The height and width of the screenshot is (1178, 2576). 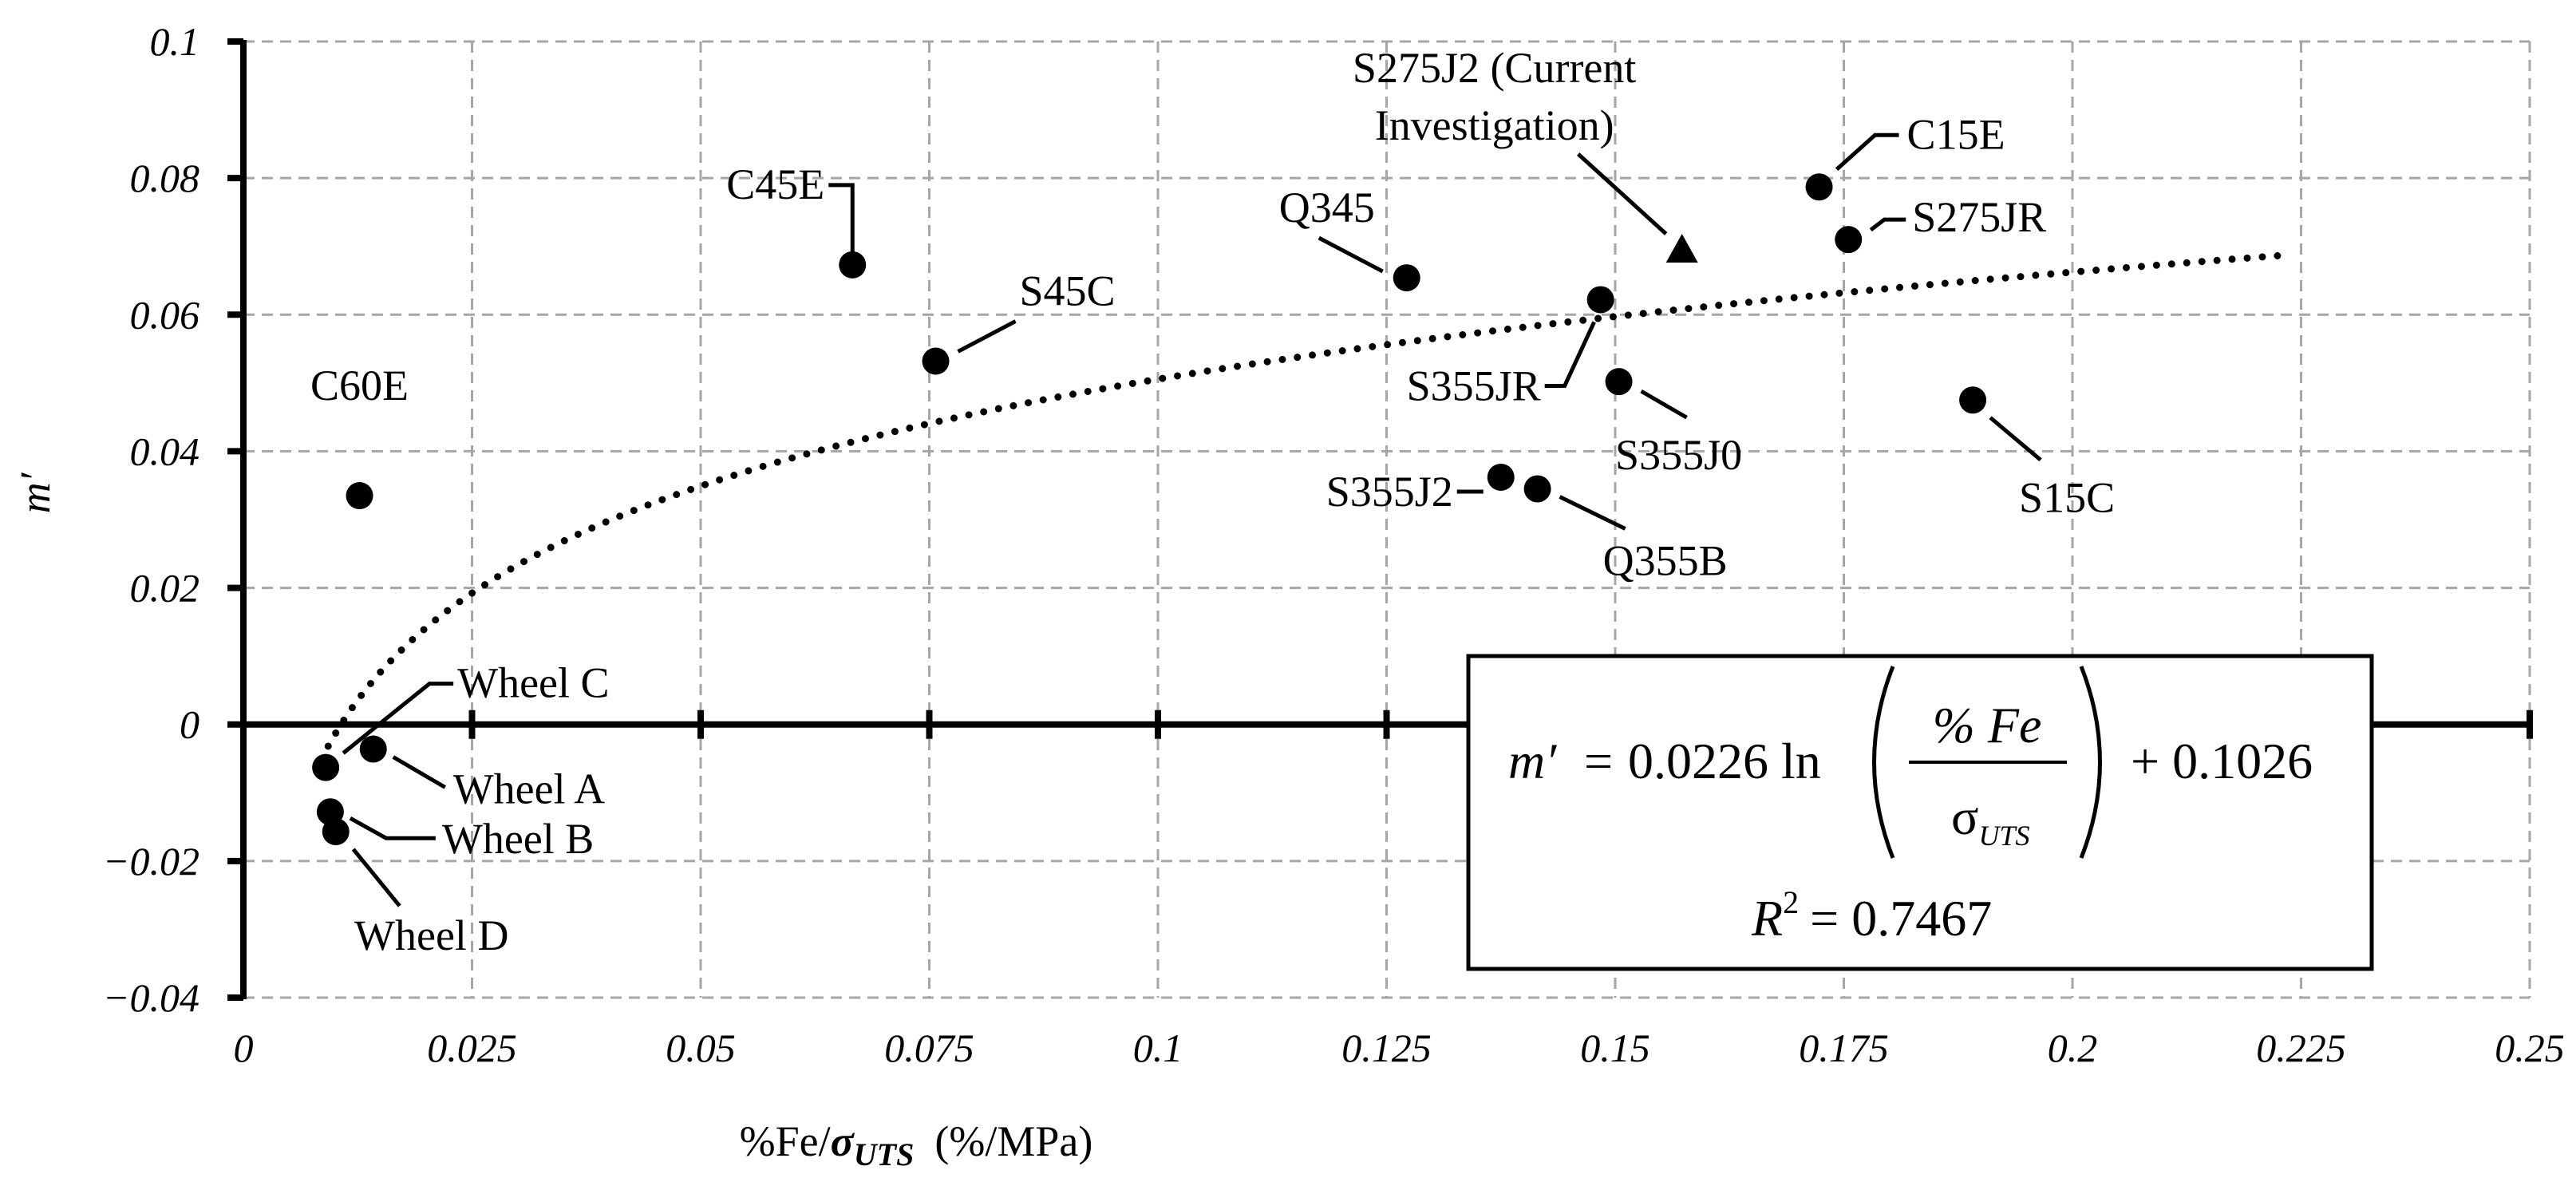 I want to click on leader-c45e, so click(x=841, y=219).